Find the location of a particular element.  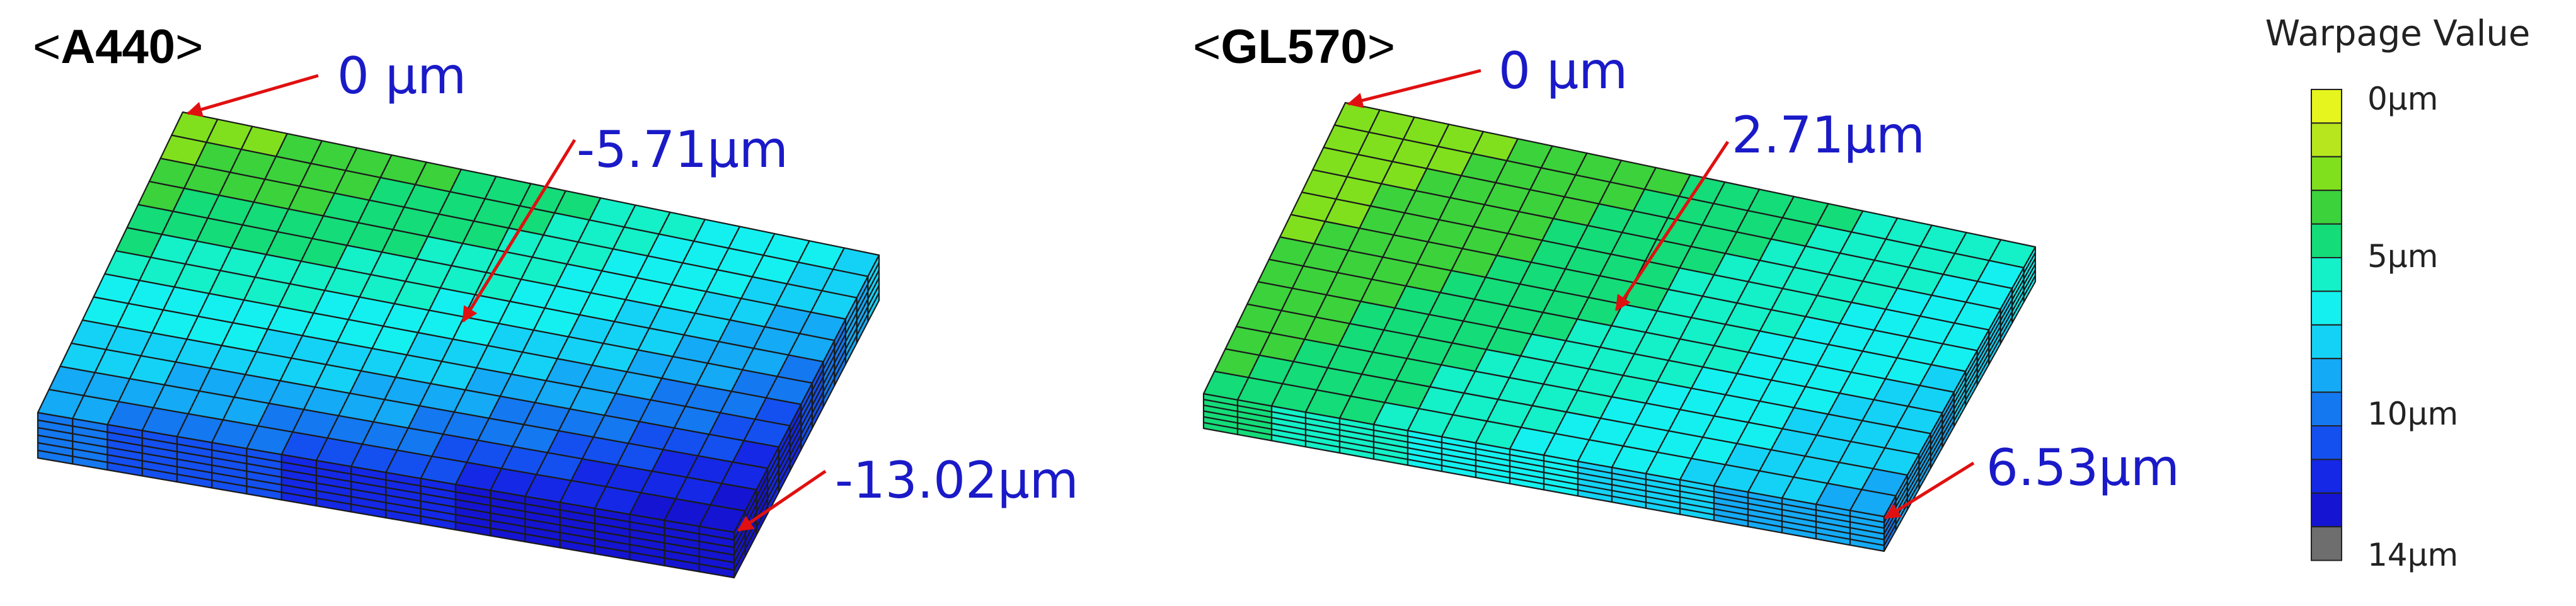

arrow-a440-corner is located at coordinates (782, 500).